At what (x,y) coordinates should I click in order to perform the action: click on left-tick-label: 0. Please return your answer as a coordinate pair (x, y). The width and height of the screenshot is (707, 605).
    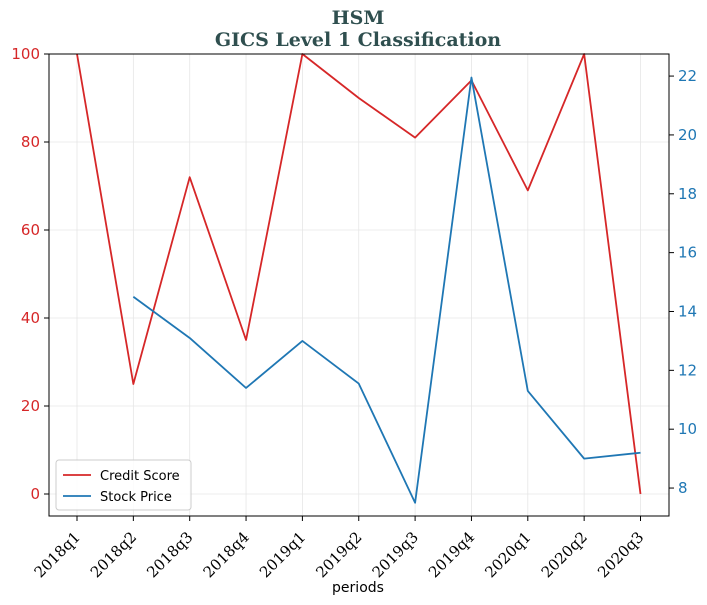
    Looking at the image, I should click on (35, 494).